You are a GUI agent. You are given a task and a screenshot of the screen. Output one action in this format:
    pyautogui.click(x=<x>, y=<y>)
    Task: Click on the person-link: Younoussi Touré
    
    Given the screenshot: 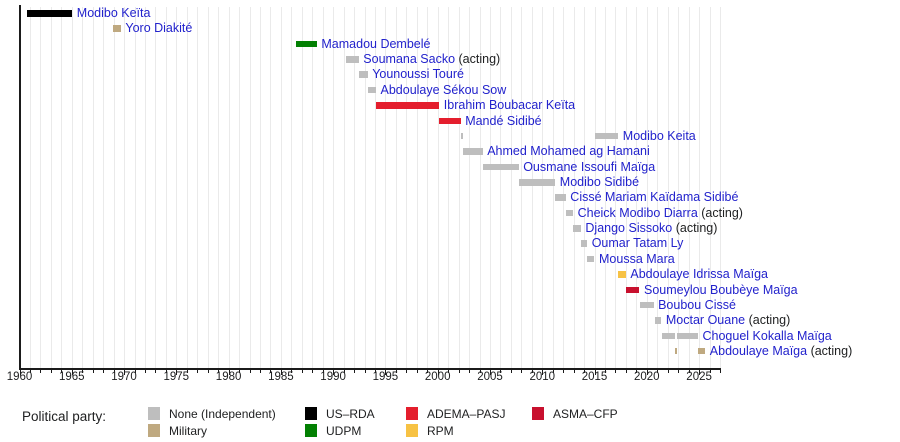 What is the action you would take?
    pyautogui.click(x=418, y=74)
    